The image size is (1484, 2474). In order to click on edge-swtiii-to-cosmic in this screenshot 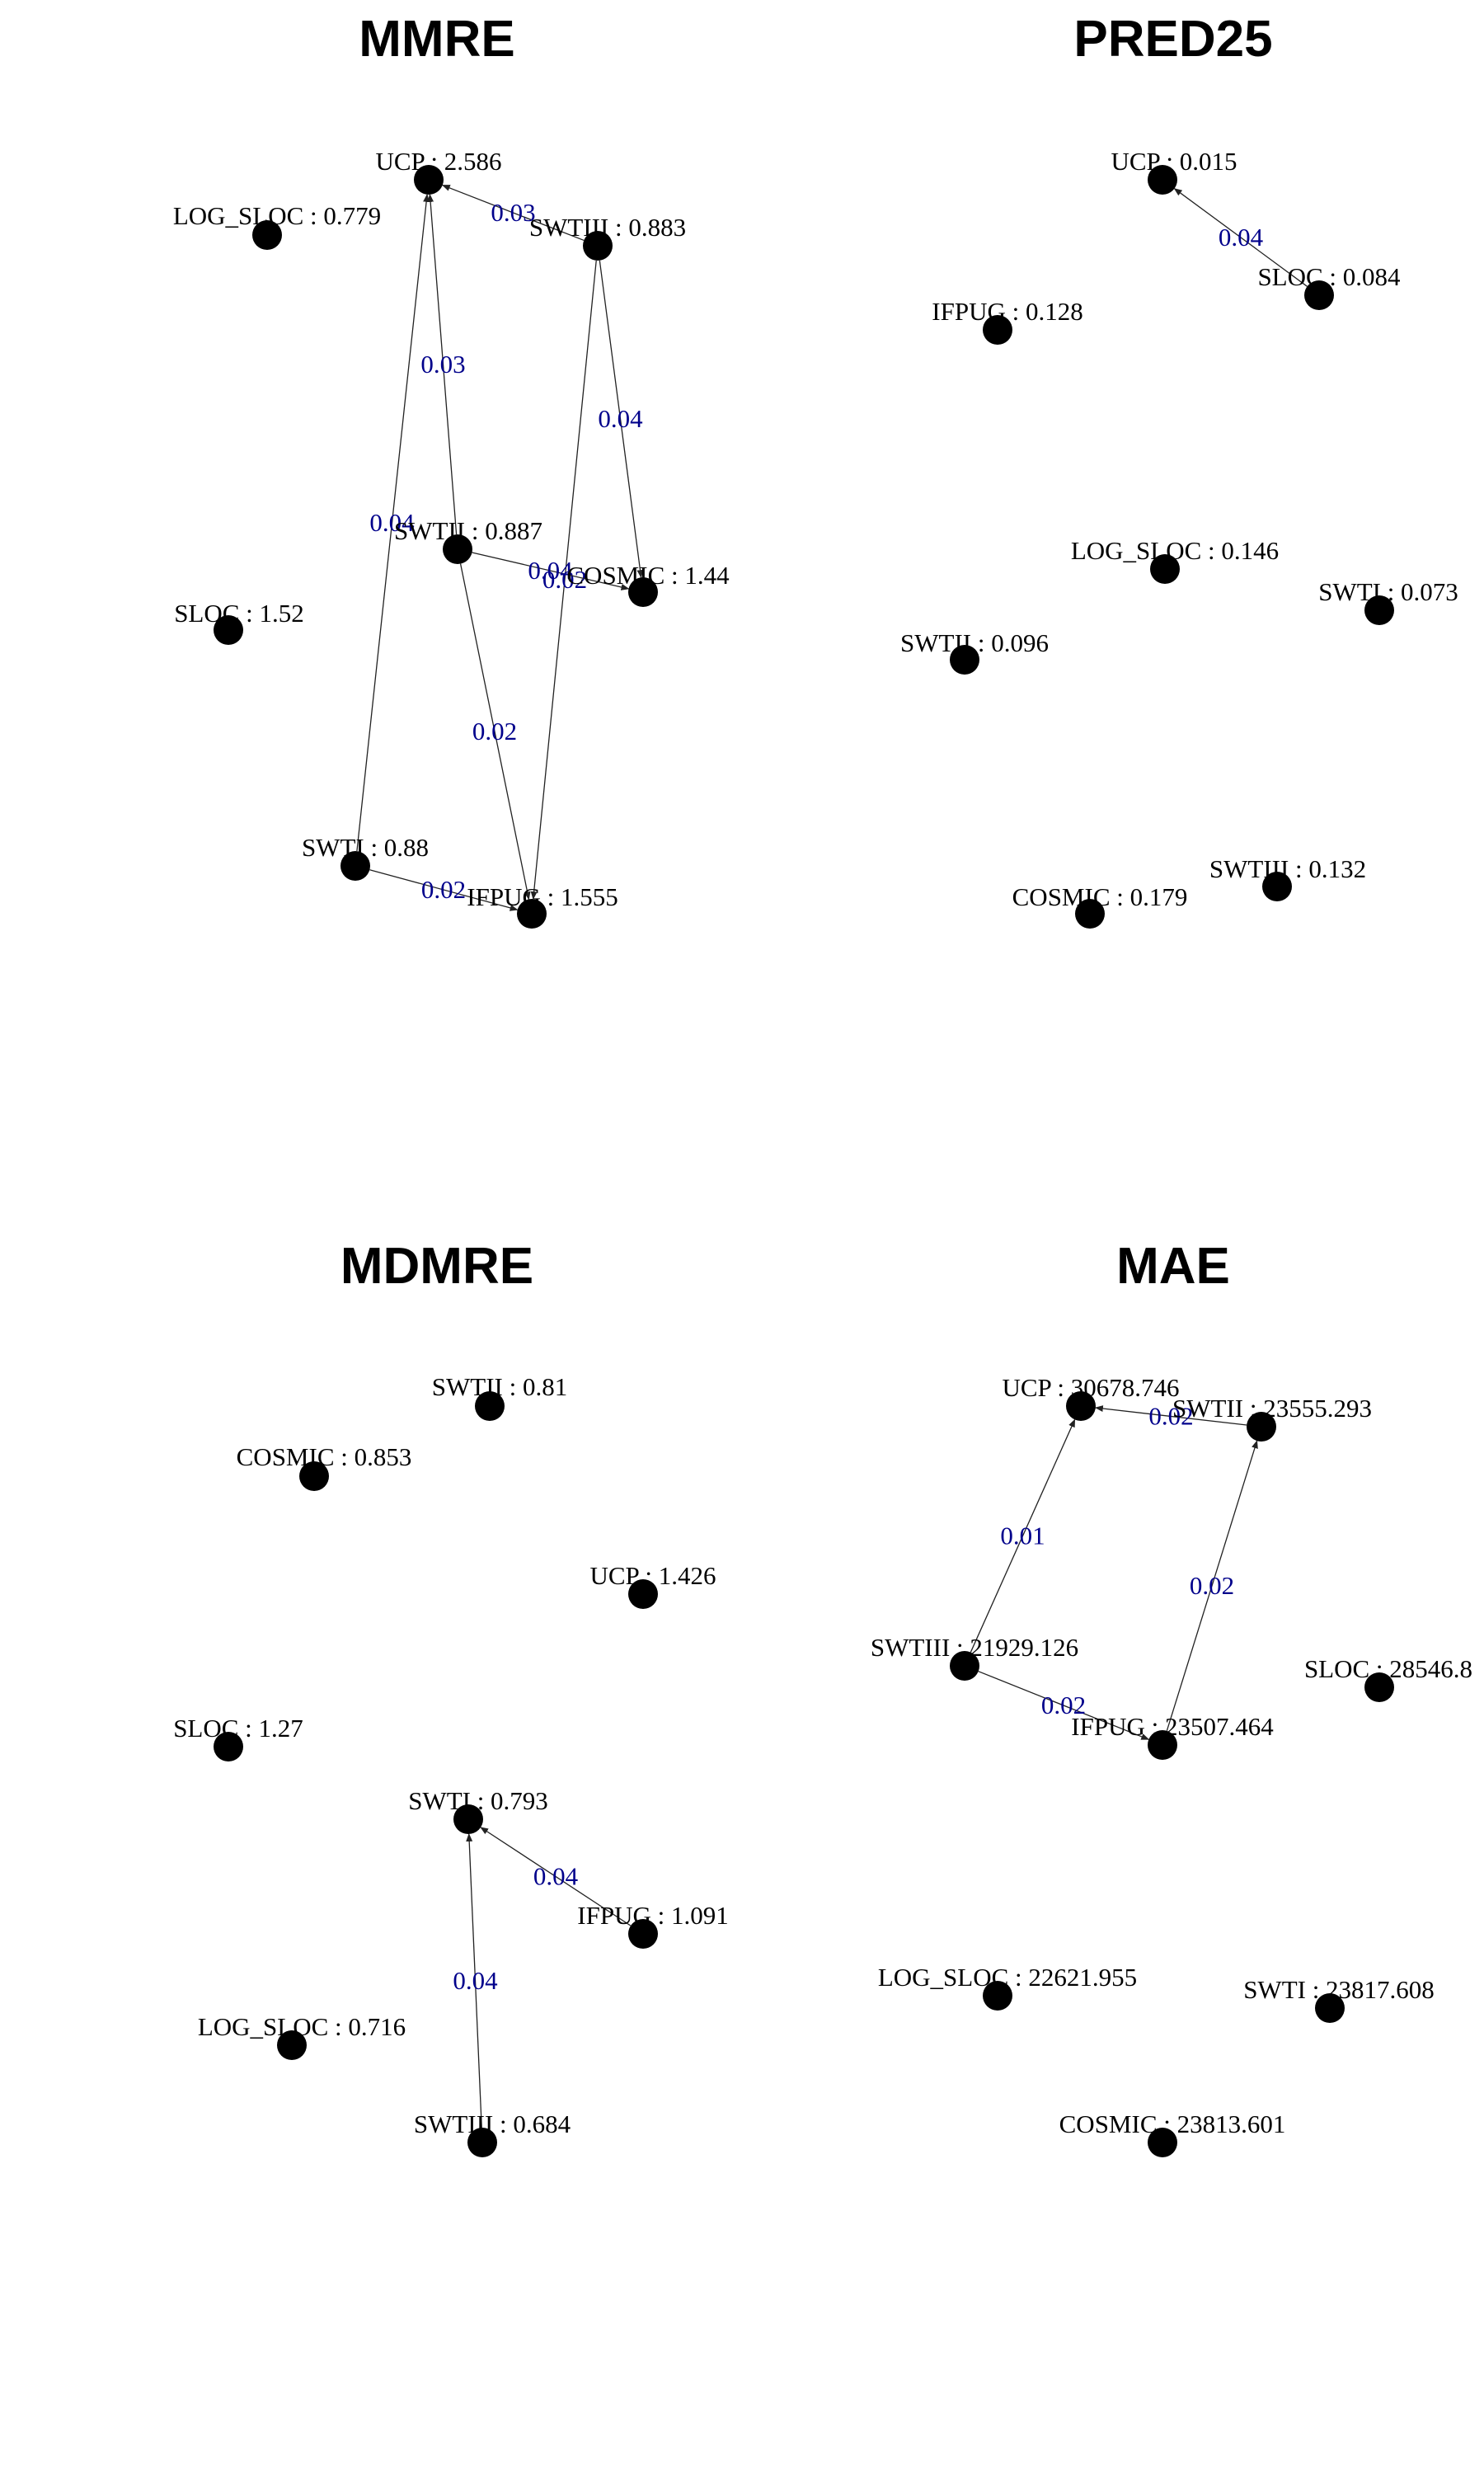, I will do `click(621, 419)`.